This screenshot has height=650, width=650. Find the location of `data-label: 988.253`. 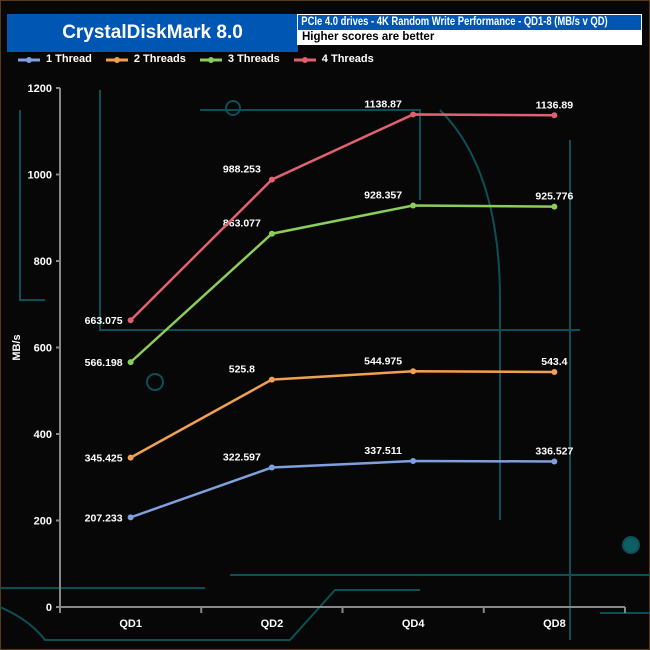

data-label: 988.253 is located at coordinates (242, 170).